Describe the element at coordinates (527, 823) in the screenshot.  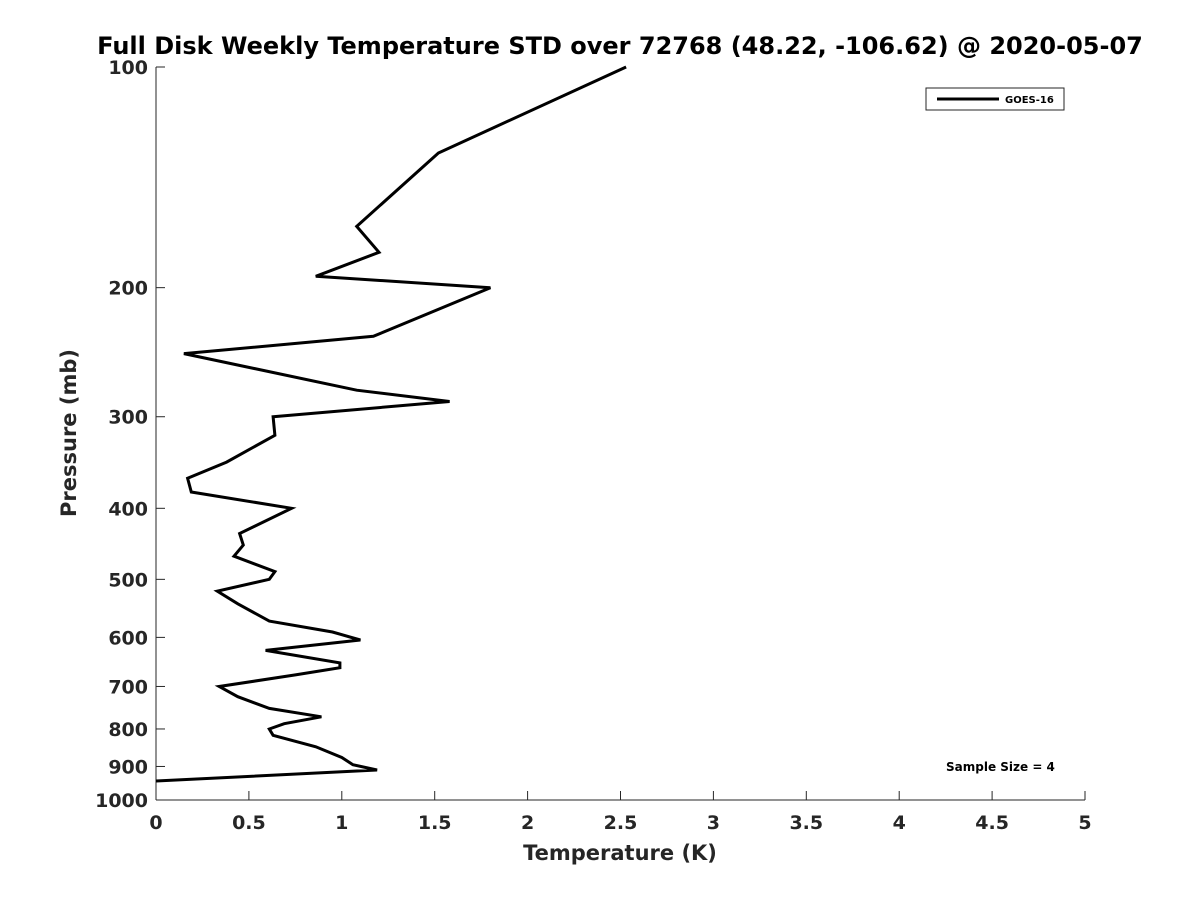
I see `x-tick-label: 2` at that location.